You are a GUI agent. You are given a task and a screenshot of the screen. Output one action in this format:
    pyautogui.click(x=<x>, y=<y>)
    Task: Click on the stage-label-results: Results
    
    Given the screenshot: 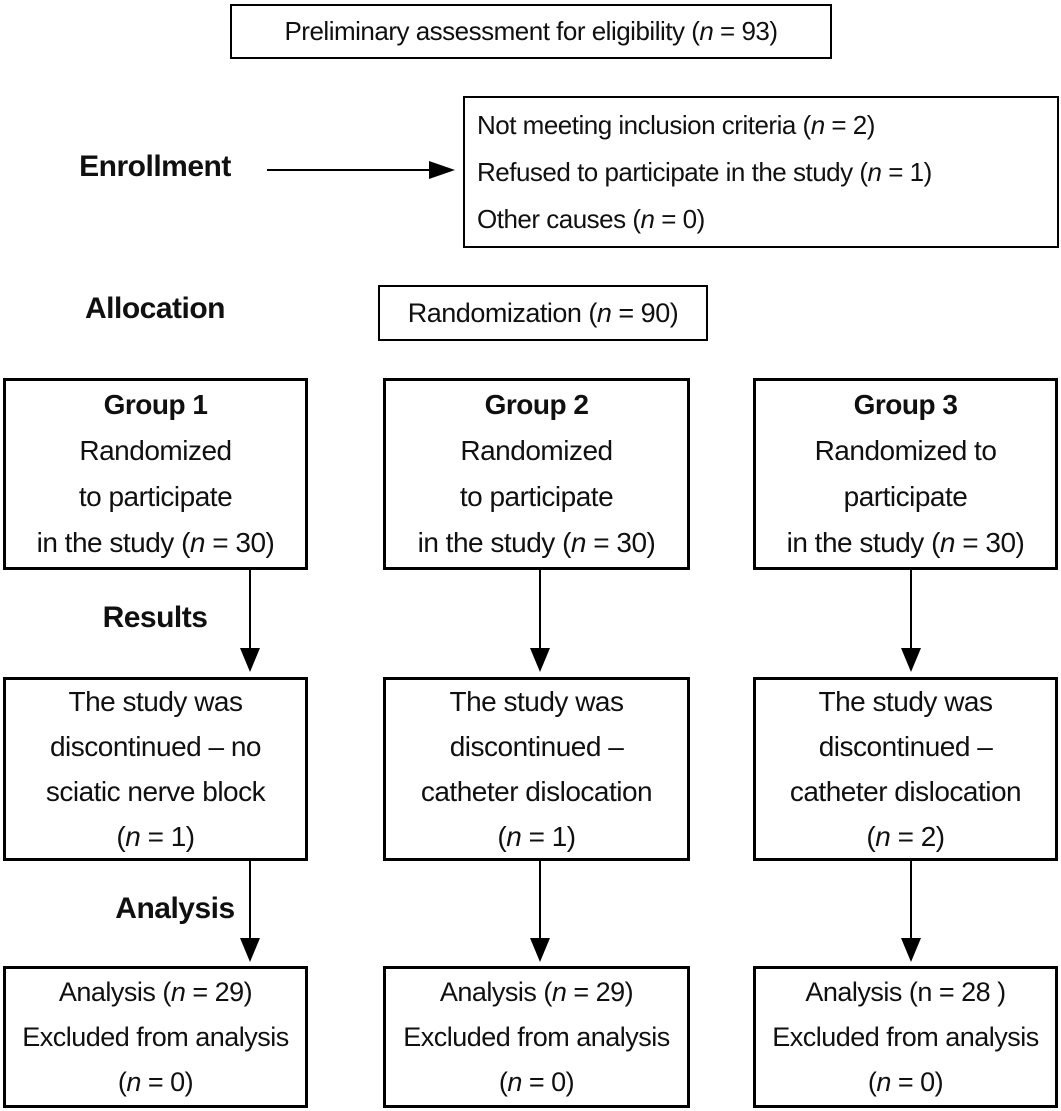 What is the action you would take?
    pyautogui.click(x=155, y=617)
    